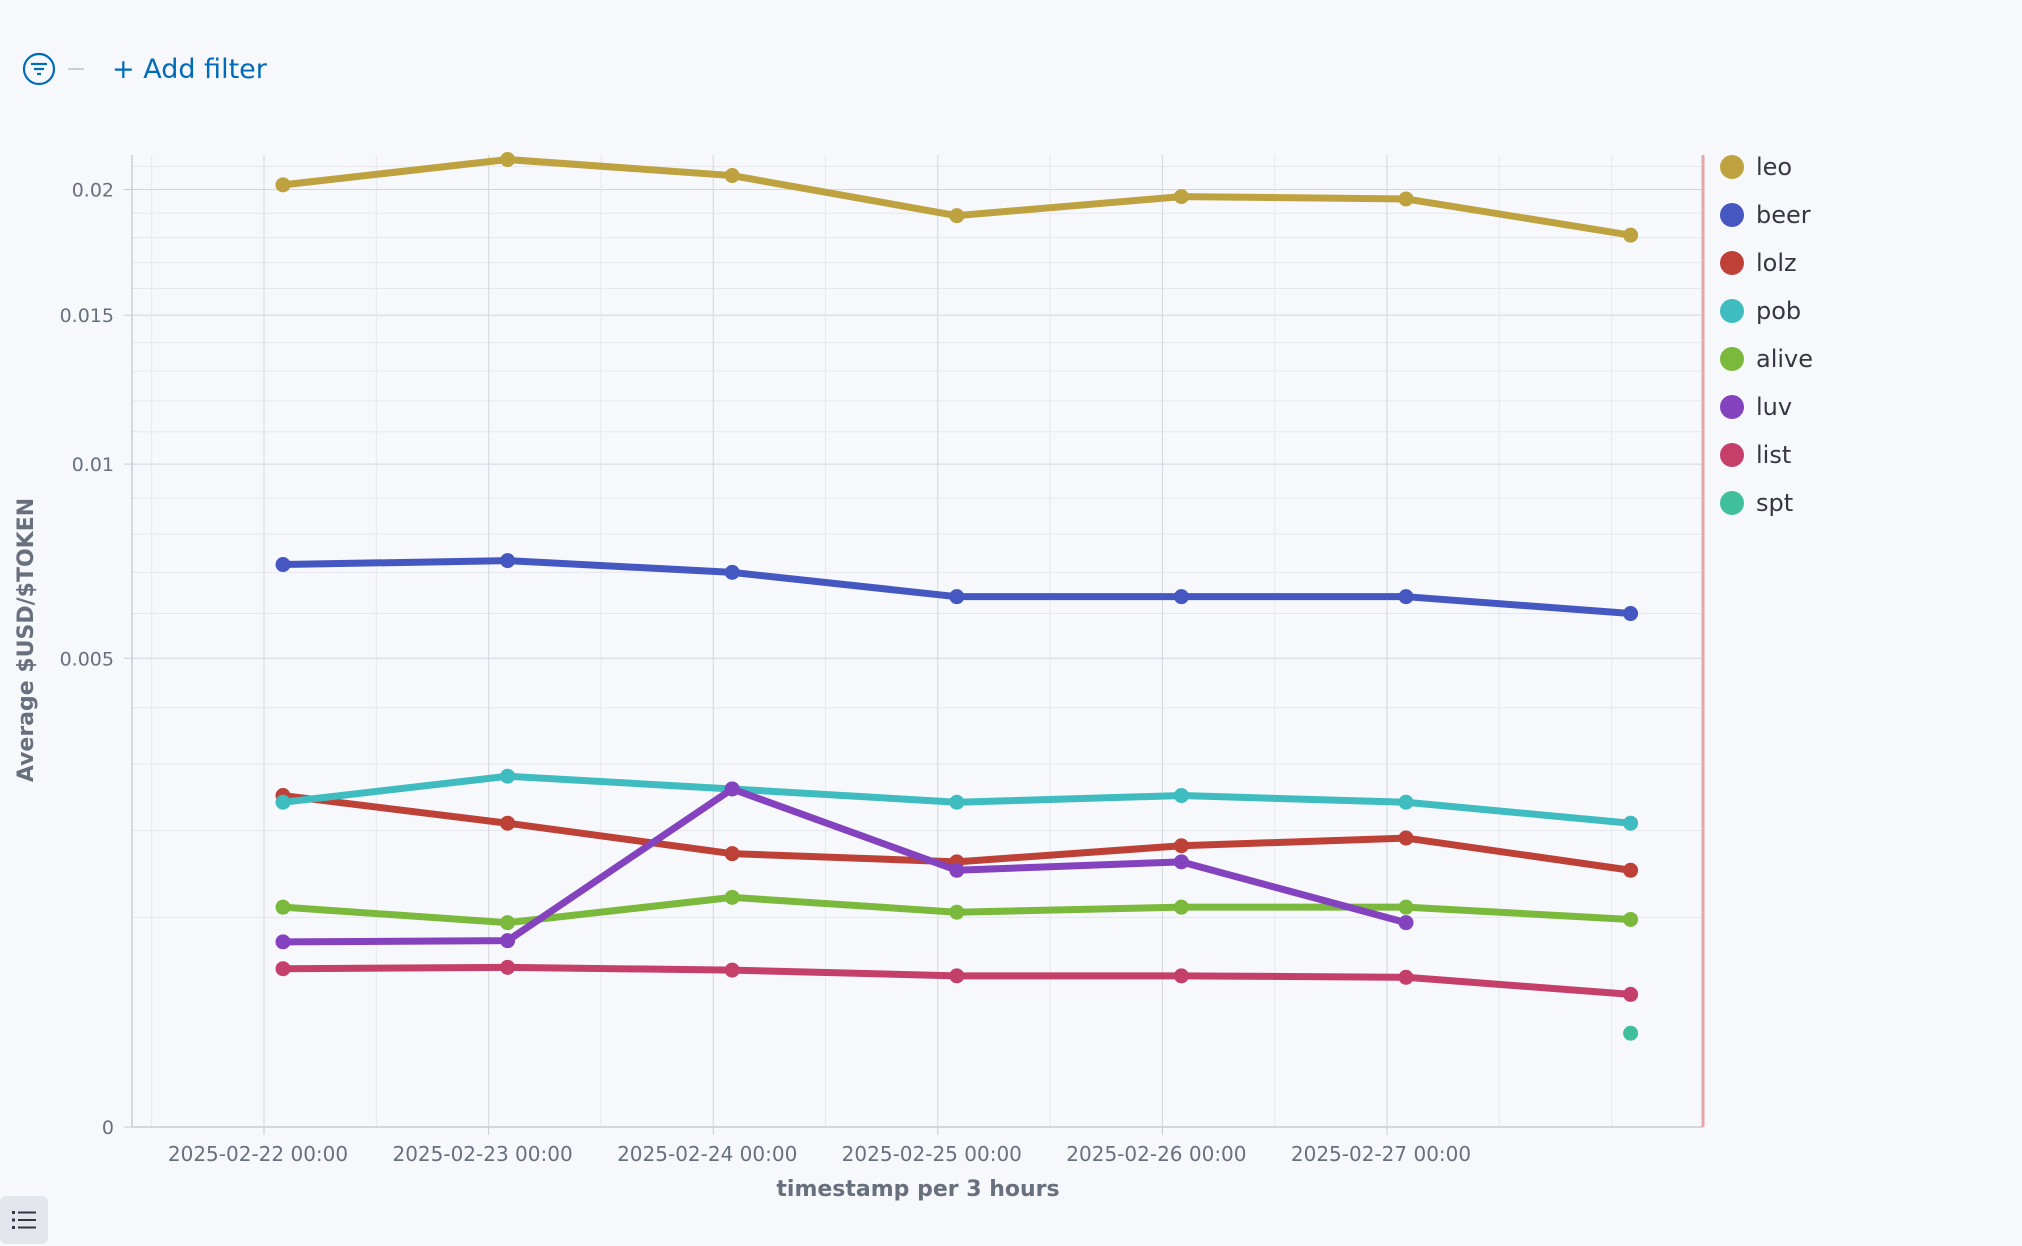  Describe the element at coordinates (76, 69) in the screenshot. I see `filter-divider` at that location.